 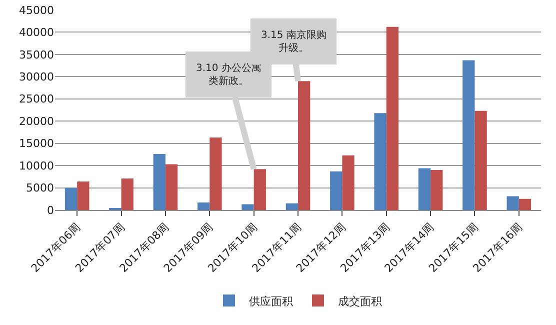 What do you see at coordinates (50, 210) in the screenshot?
I see `y-tick-label: 0` at bounding box center [50, 210].